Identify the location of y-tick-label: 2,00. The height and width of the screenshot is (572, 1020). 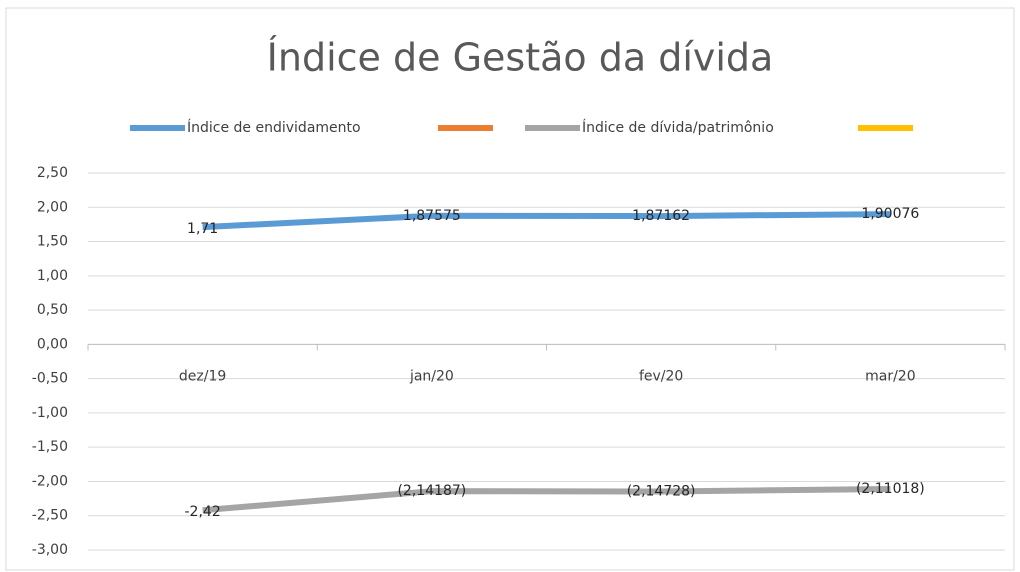
(52, 207).